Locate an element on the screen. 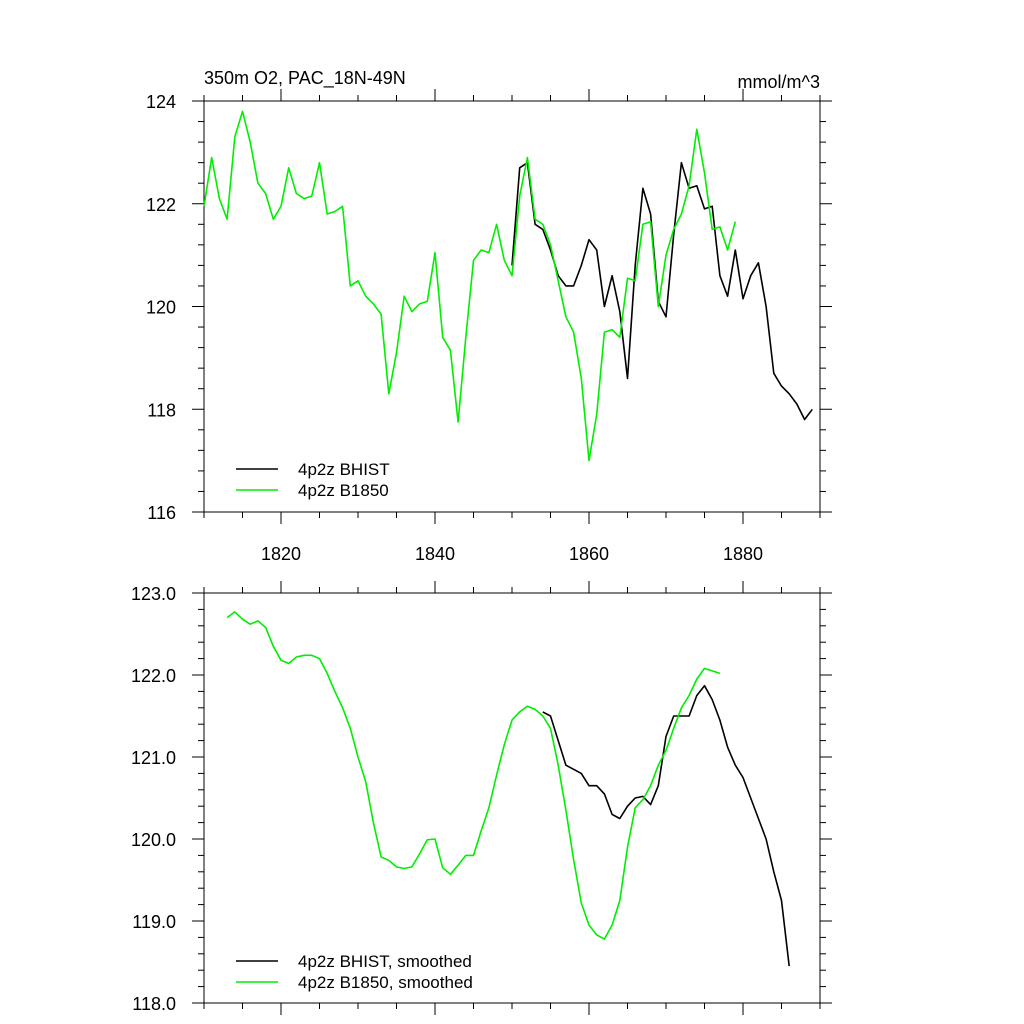 The image size is (1024, 1024). y-tick-label: 118 is located at coordinates (161, 410).